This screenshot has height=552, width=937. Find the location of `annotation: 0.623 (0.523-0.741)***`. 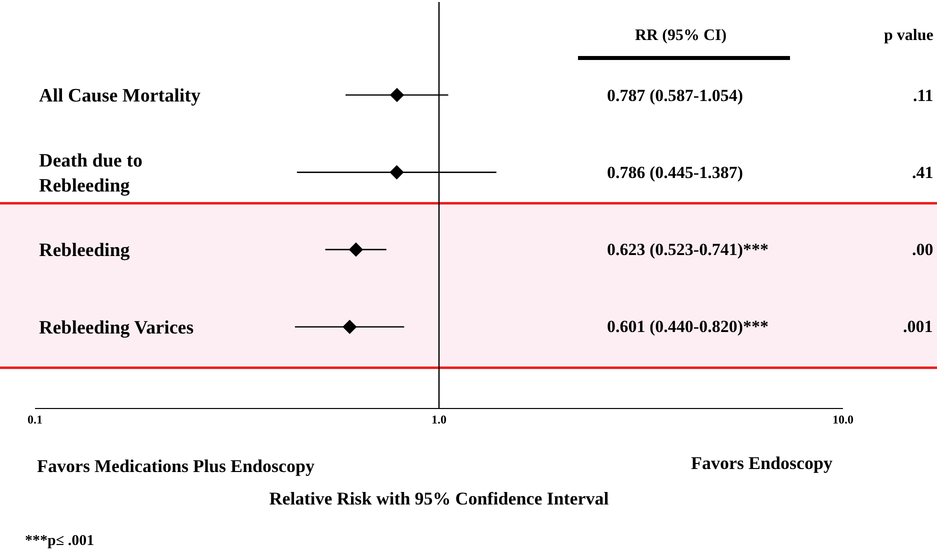

annotation: 0.623 (0.523-0.741)*** is located at coordinates (687, 249).